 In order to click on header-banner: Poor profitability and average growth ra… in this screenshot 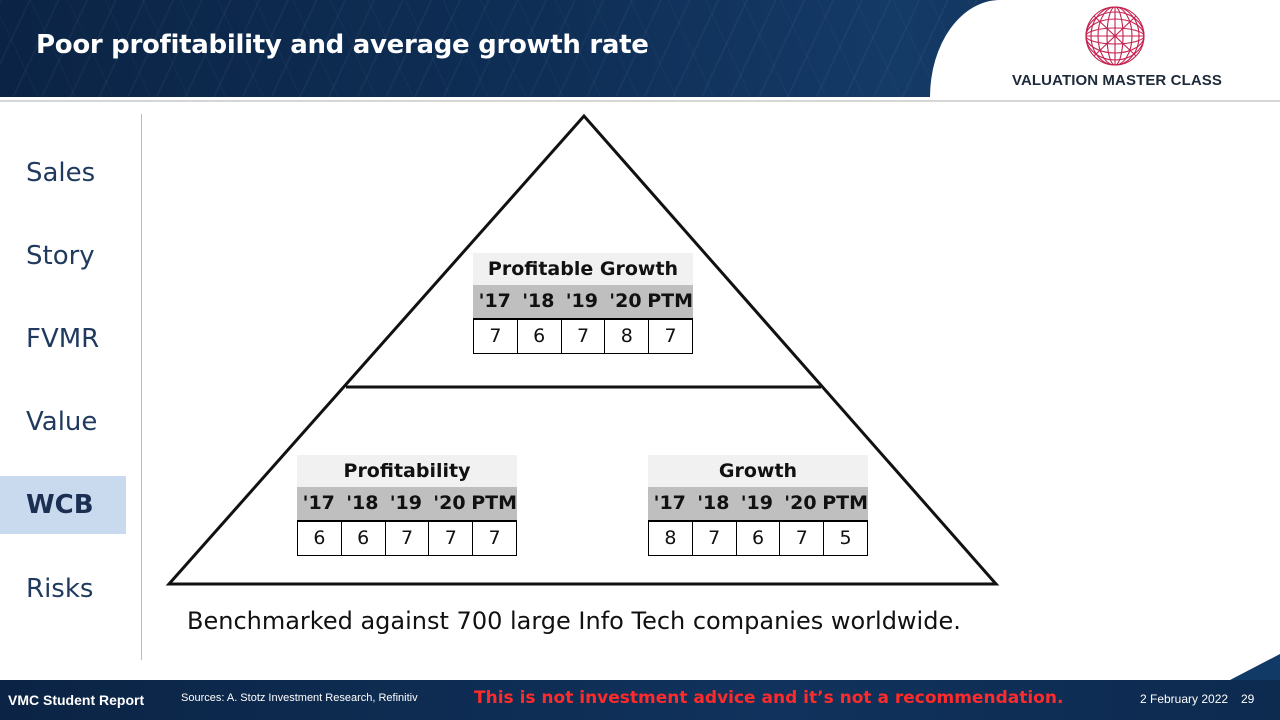, I will do `click(640, 48)`.